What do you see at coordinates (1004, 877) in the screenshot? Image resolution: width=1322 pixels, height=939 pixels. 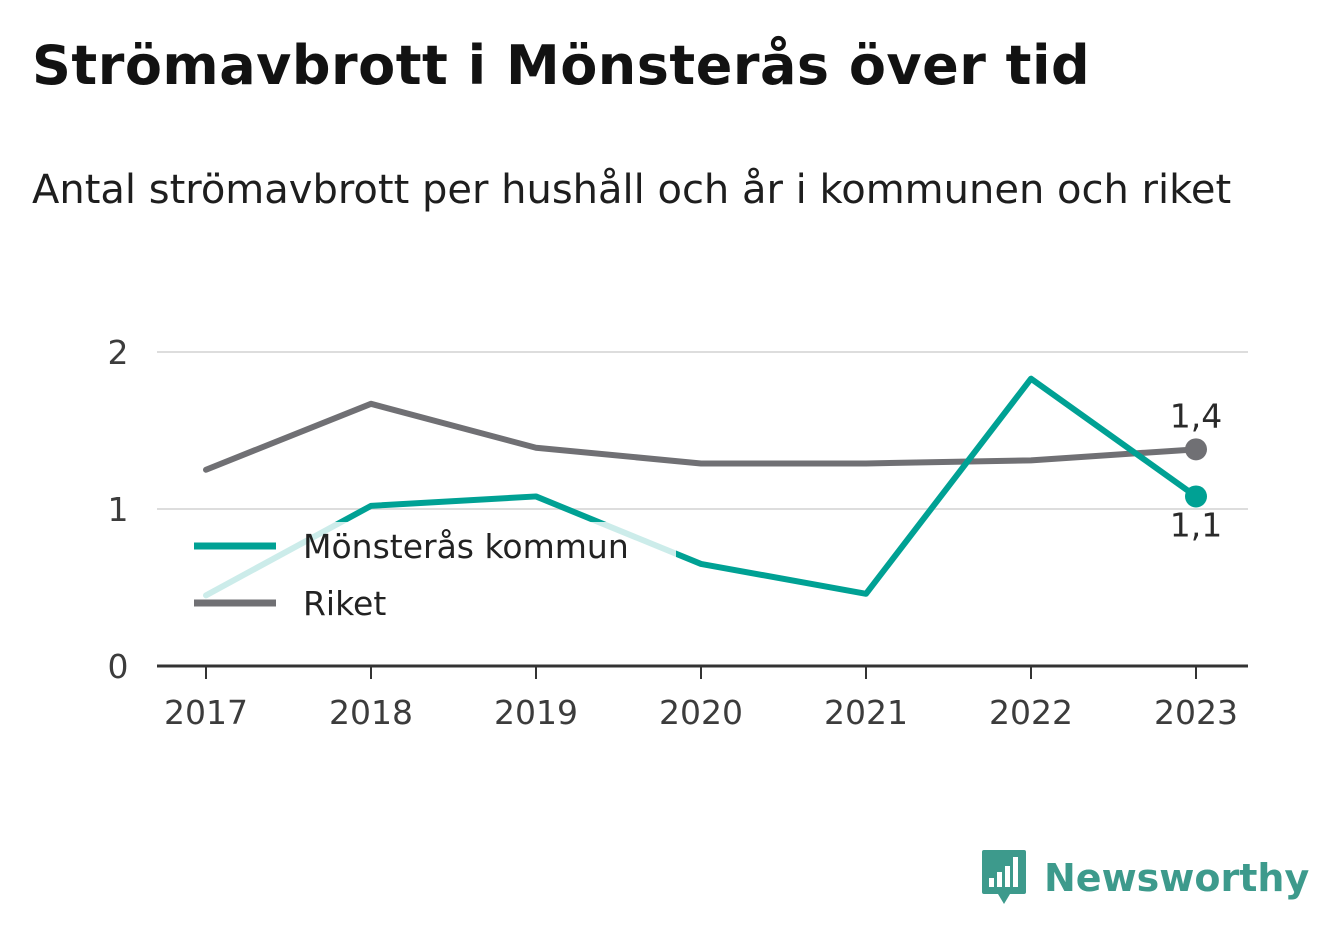 I see `newsworthy-logo-icon` at bounding box center [1004, 877].